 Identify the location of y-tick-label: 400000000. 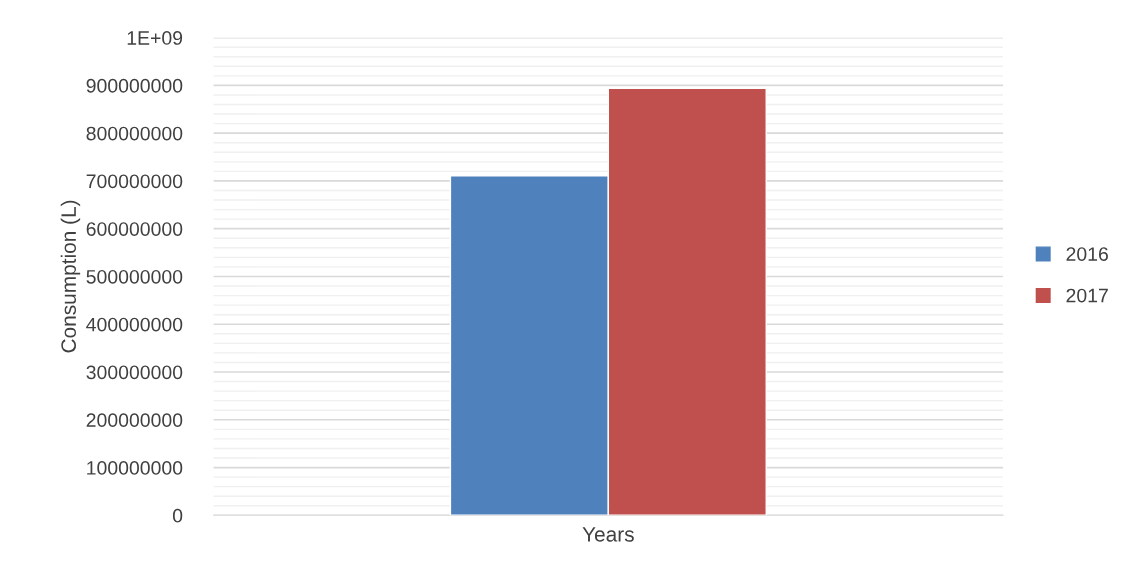
(134, 324).